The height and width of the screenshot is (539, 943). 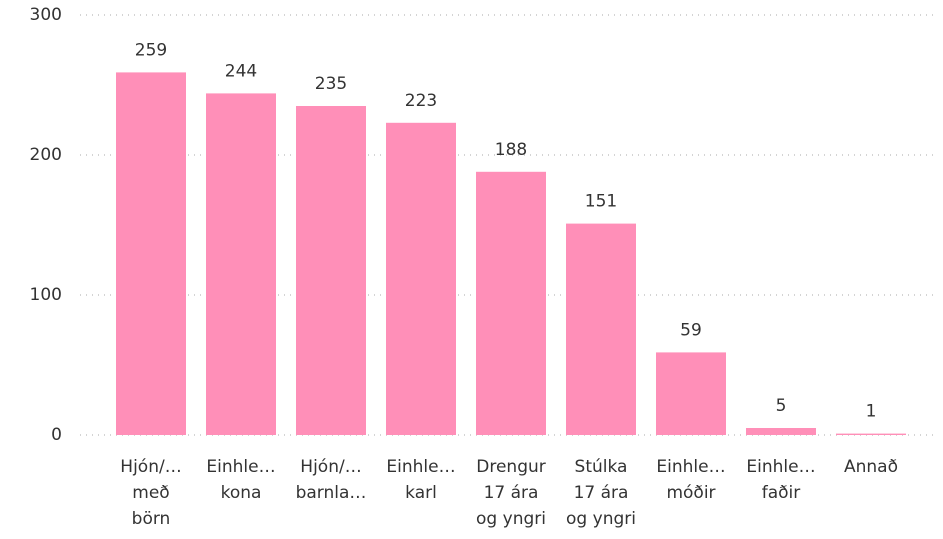 I want to click on y-tick-label: 0, so click(x=56, y=435).